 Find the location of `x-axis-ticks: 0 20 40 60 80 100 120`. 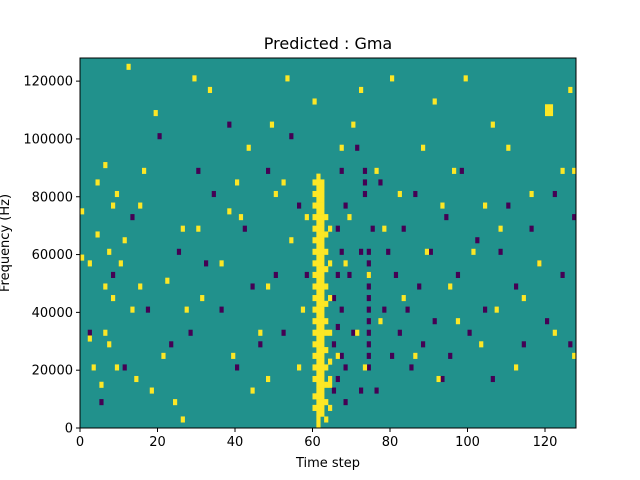

x-axis-ticks: 0 20 40 60 80 100 120 is located at coordinates (316, 439).